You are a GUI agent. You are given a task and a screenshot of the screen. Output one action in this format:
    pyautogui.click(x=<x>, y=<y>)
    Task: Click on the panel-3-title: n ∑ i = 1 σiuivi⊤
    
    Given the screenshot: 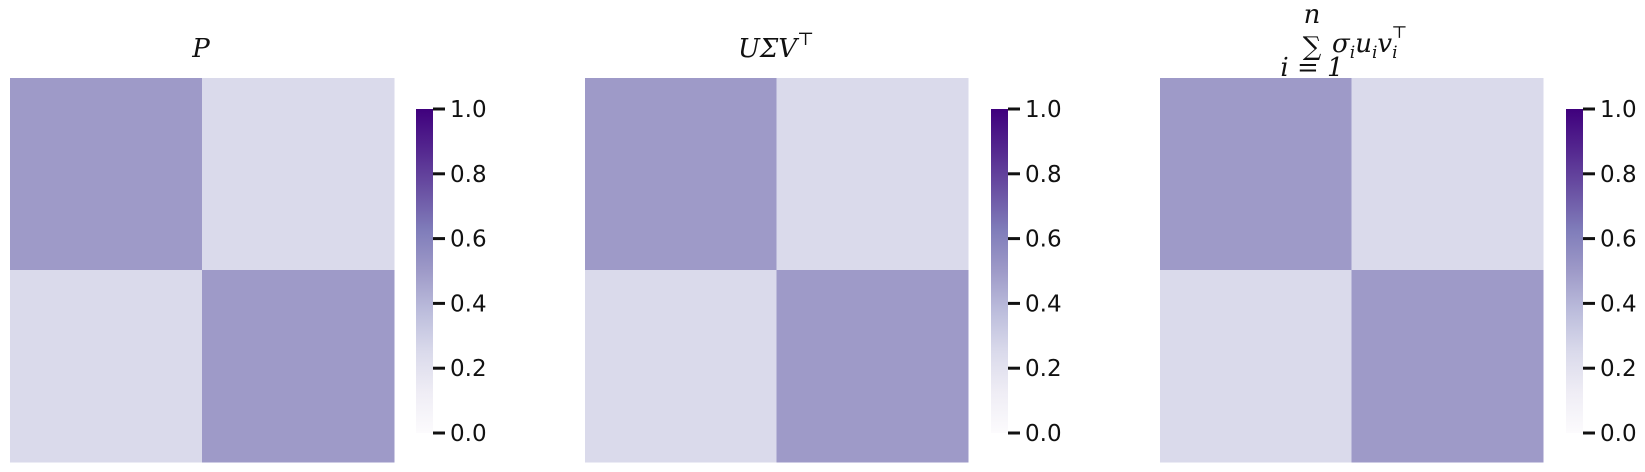 What is the action you would take?
    pyautogui.click(x=1343, y=41)
    